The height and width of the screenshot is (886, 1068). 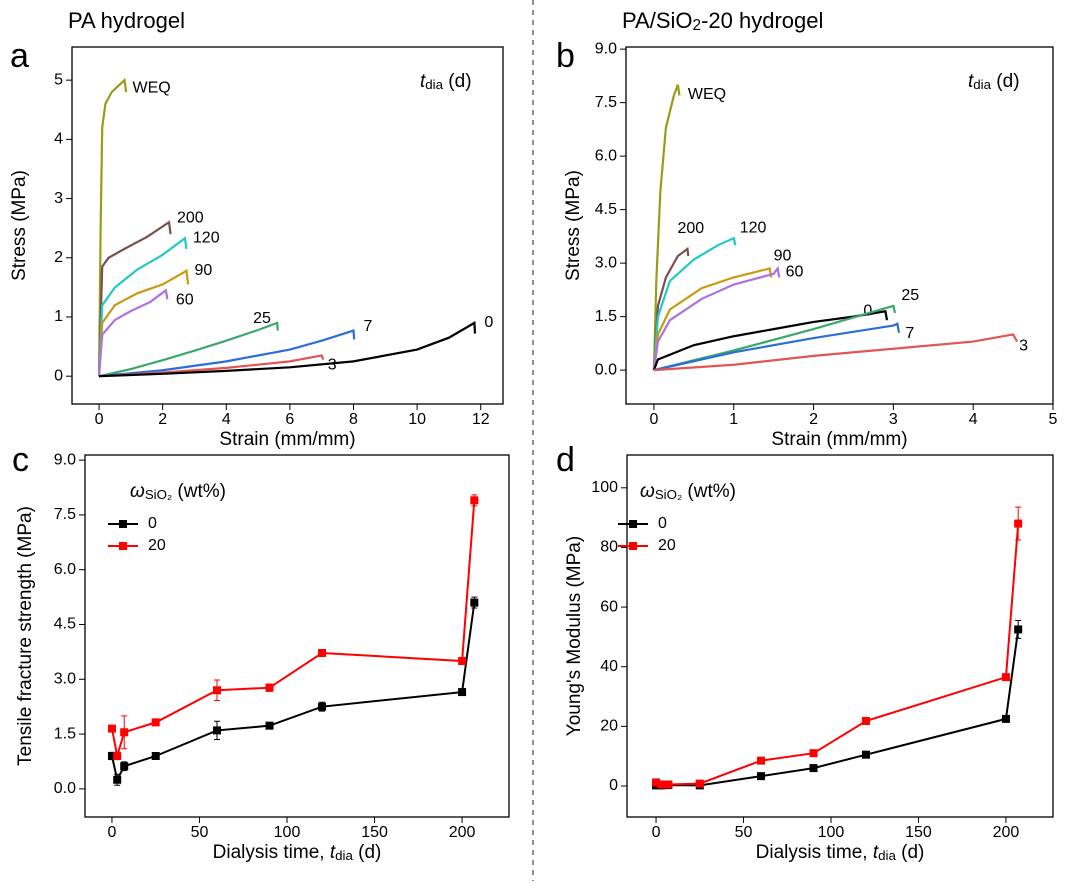 What do you see at coordinates (19, 225) in the screenshot?
I see `y-axis-label-run: Stress (MPa)` at bounding box center [19, 225].